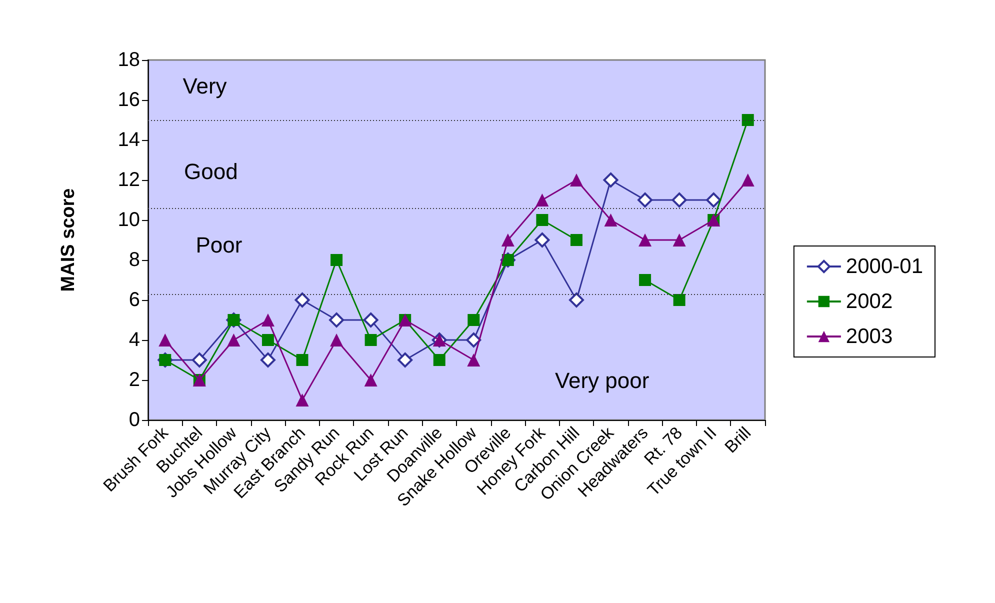 Image resolution: width=995 pixels, height=603 pixels. What do you see at coordinates (134, 260) in the screenshot?
I see `y-tick-label: 8` at bounding box center [134, 260].